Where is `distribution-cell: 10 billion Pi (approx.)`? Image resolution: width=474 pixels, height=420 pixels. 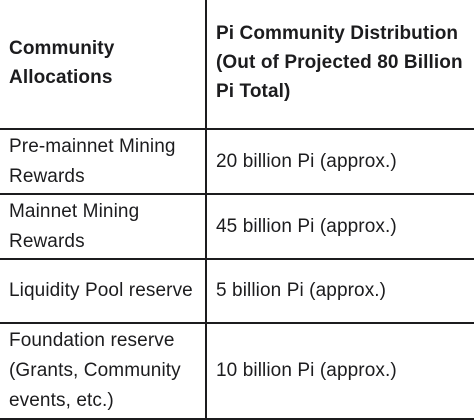
distribution-cell: 10 billion Pi (approx.) is located at coordinates (339, 371).